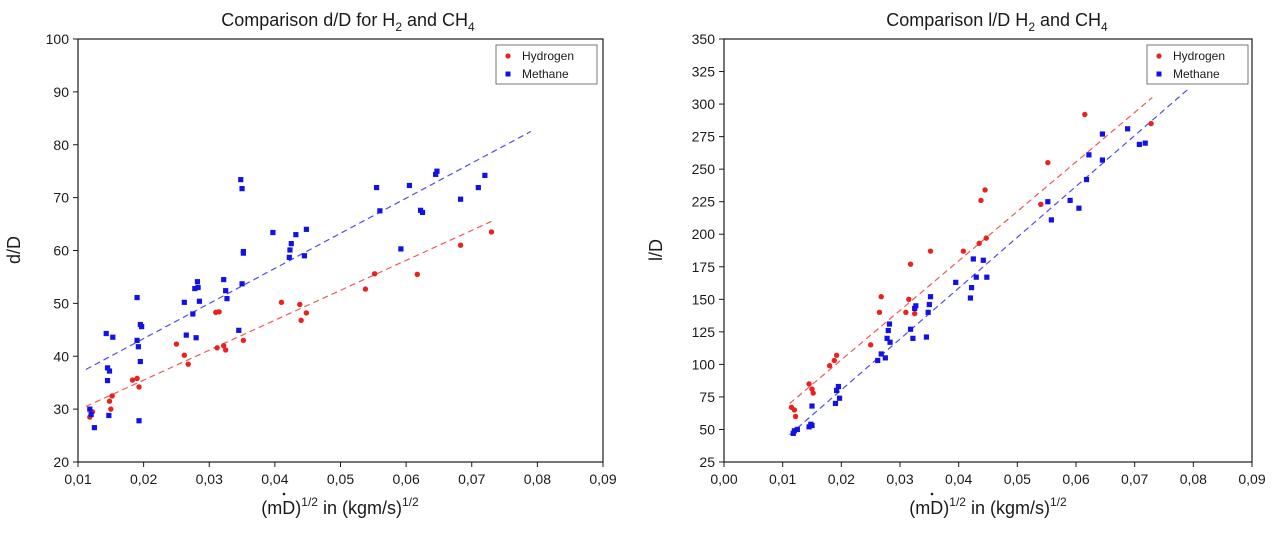 This screenshot has height=536, width=1279. What do you see at coordinates (1075, 479) in the screenshot?
I see `x-tick-label: 0,06` at bounding box center [1075, 479].